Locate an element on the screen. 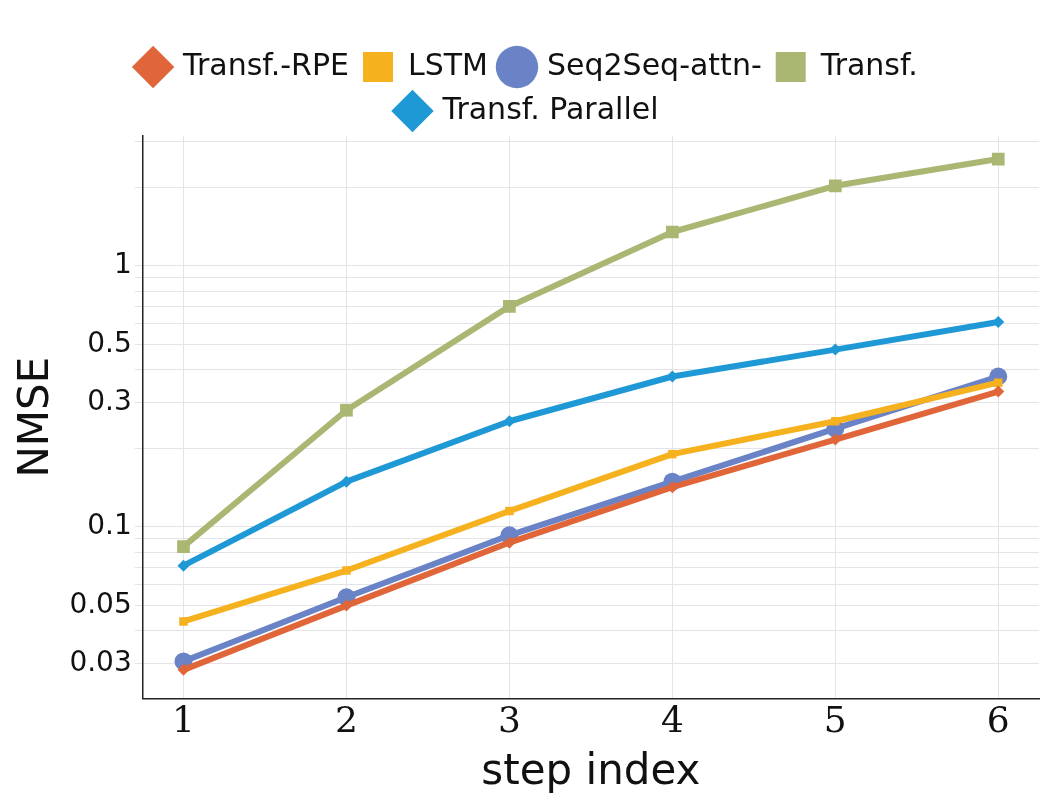 Image resolution: width=1060 pixels, height=808 pixels. x-axis-title: step index is located at coordinates (591, 769).